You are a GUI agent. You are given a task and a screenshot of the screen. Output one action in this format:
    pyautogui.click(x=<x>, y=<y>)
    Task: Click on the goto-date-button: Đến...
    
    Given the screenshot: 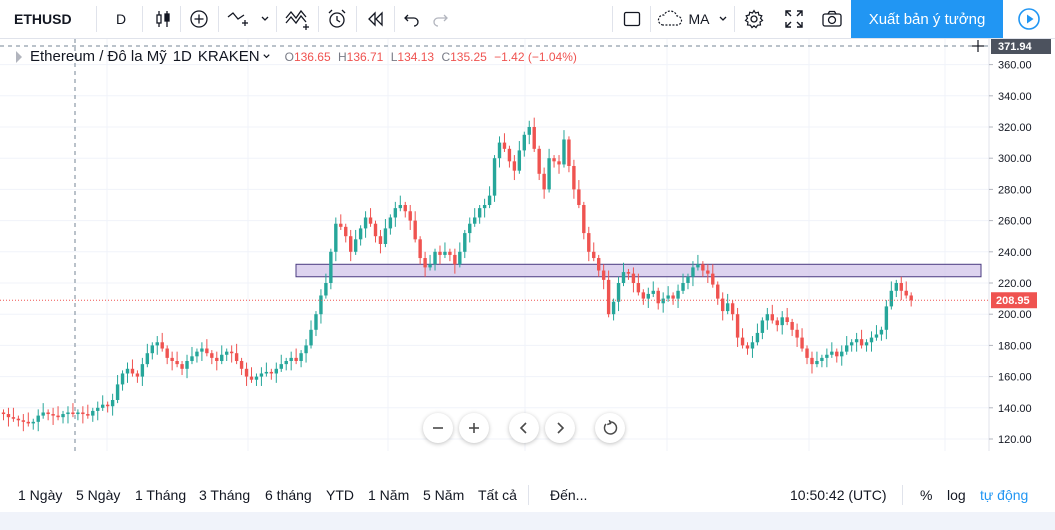 What is the action you would take?
    pyautogui.click(x=569, y=495)
    